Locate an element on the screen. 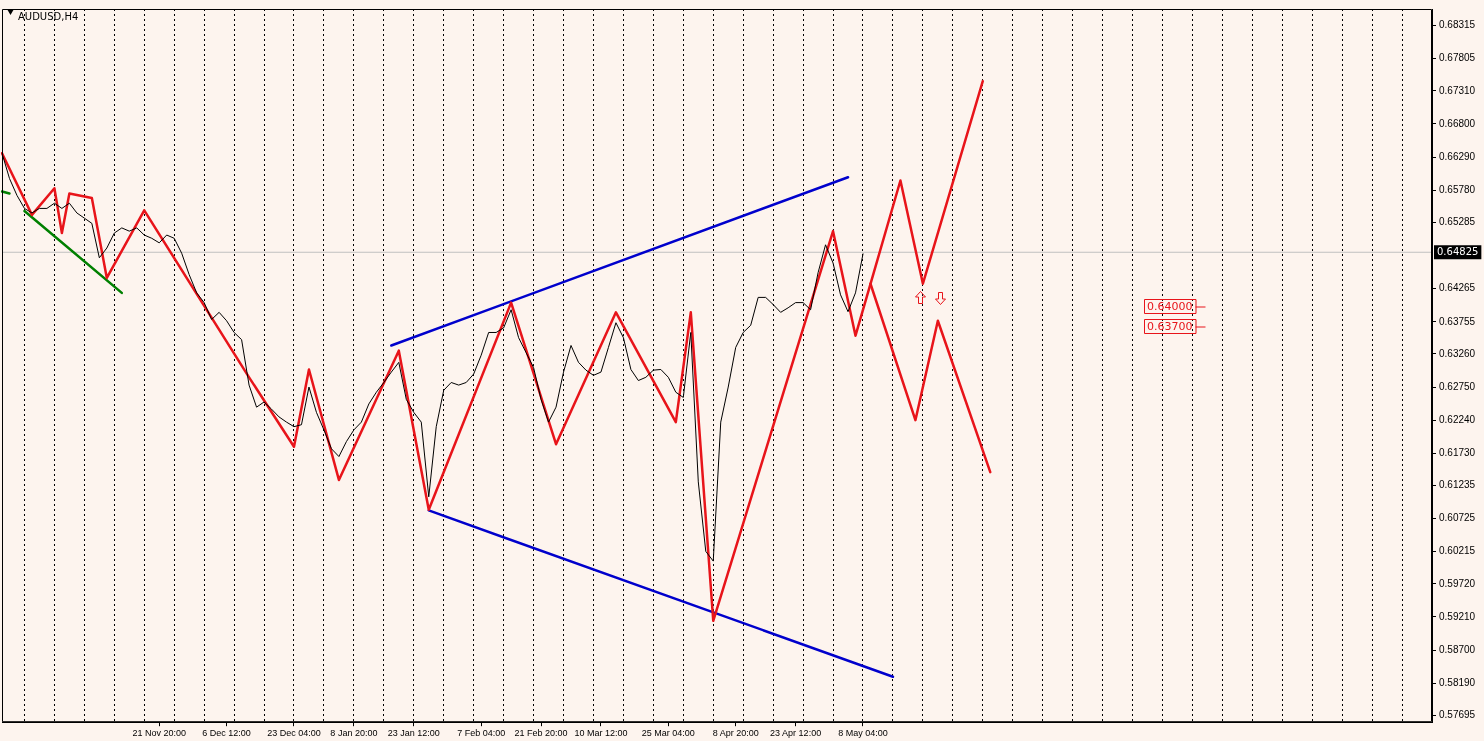  x-tick-label: 25 Mar 04:00 is located at coordinates (668, 733).